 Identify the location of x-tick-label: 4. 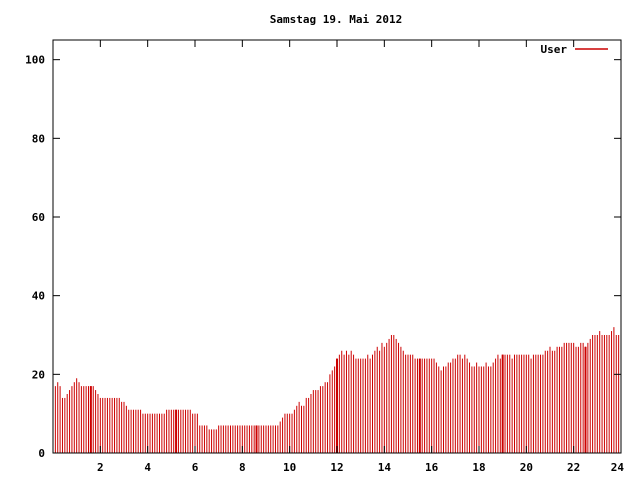
(147, 467).